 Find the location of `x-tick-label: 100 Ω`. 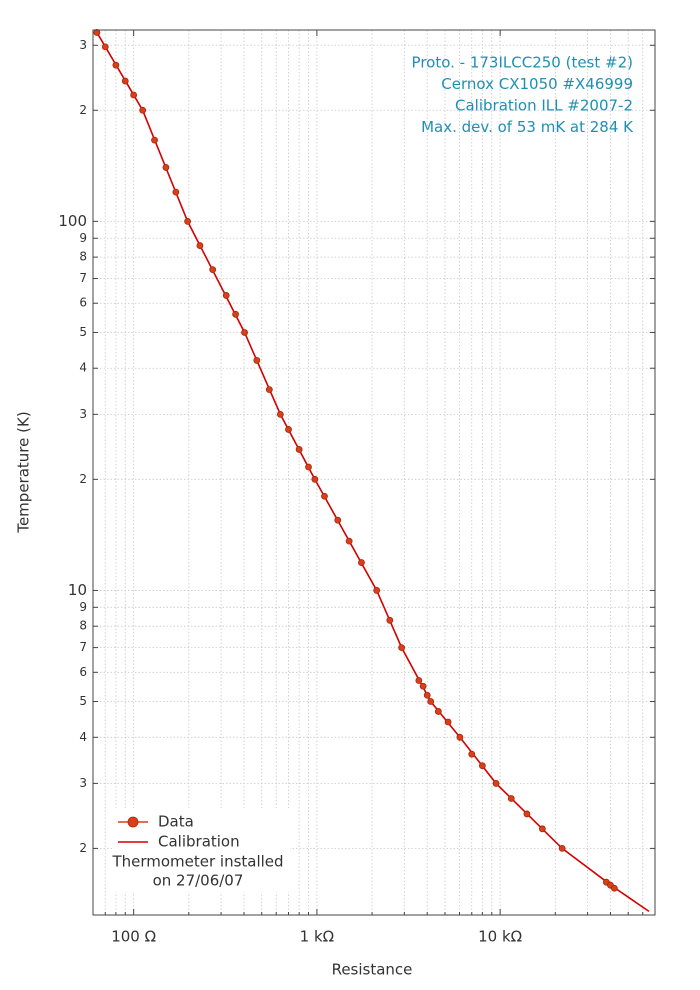

x-tick-label: 100 Ω is located at coordinates (133, 937).